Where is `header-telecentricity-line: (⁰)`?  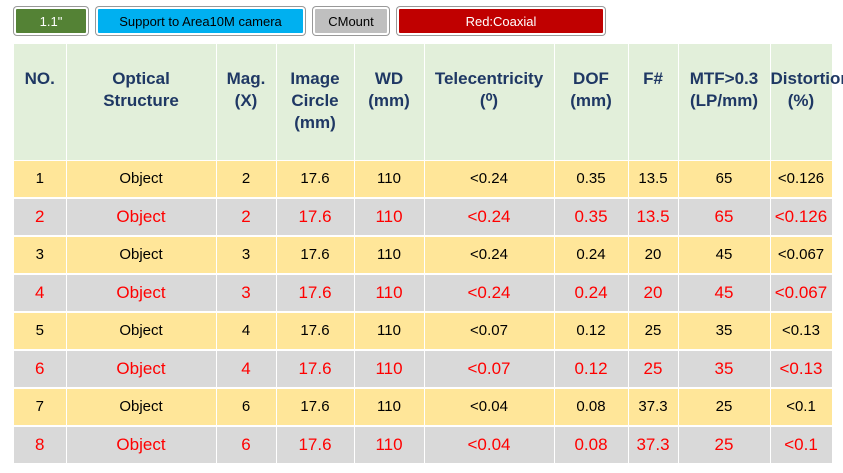
header-telecentricity-line: (⁰) is located at coordinates (489, 100).